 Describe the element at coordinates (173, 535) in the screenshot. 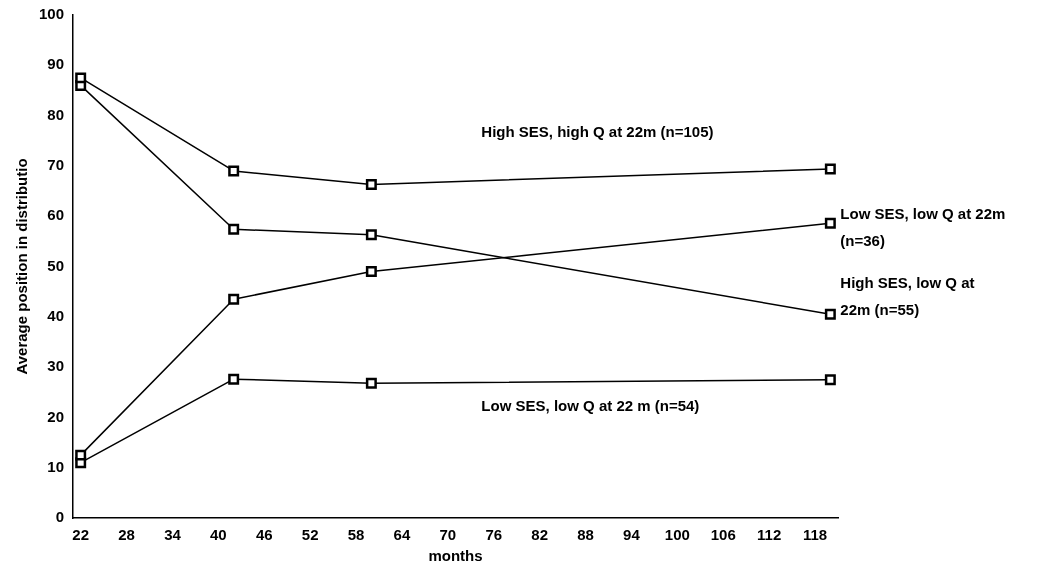

I see `x-tick-label: 34` at that location.